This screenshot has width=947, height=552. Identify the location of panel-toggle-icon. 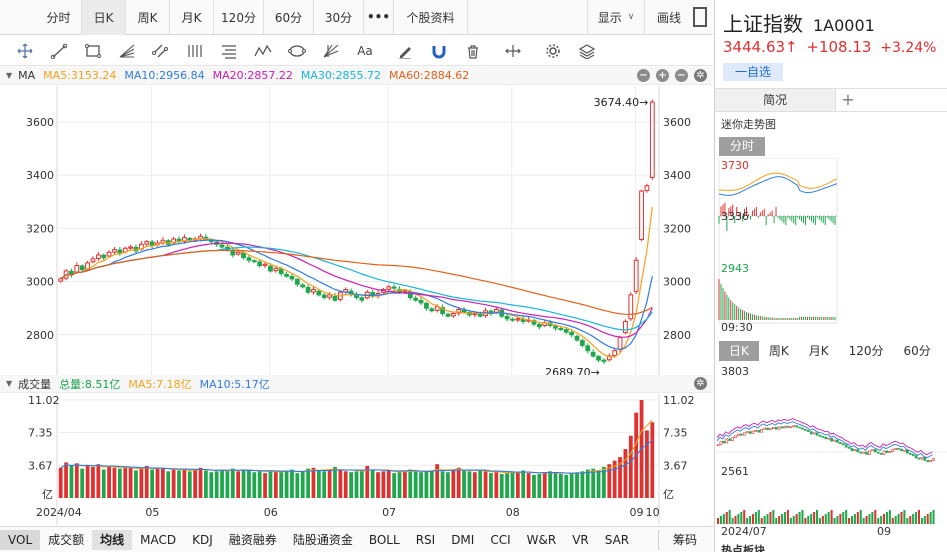
(700, 17).